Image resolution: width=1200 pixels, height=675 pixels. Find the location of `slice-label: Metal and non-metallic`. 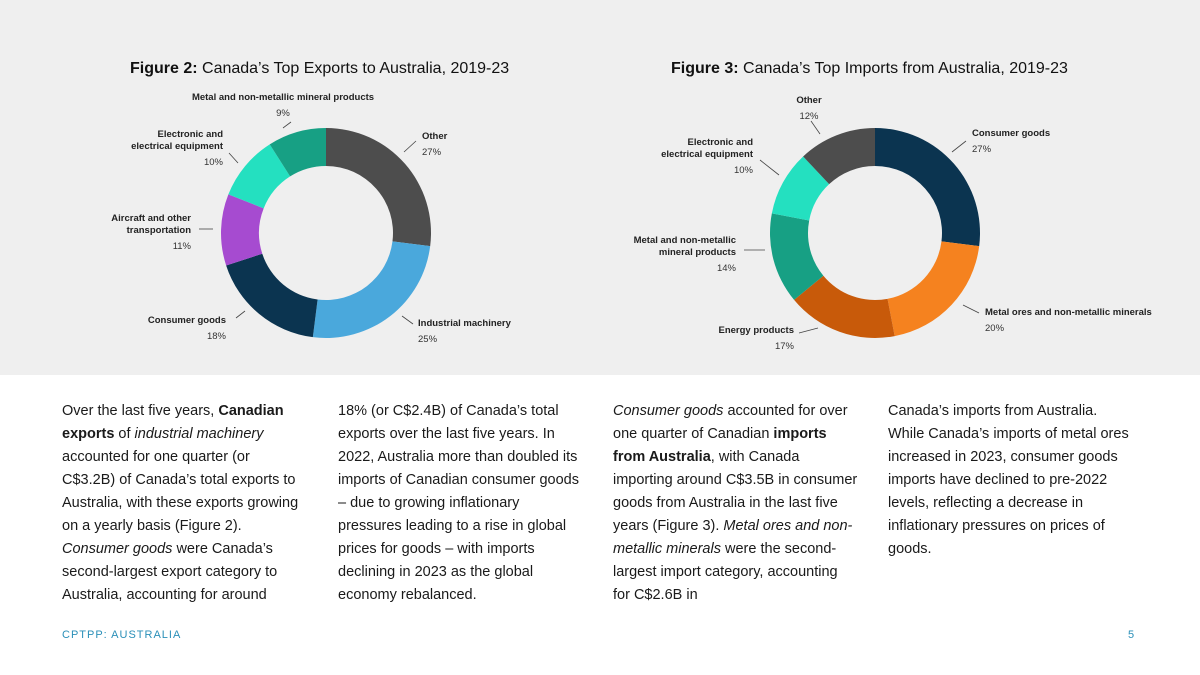

slice-label: Metal and non-metallic is located at coordinates (685, 240).